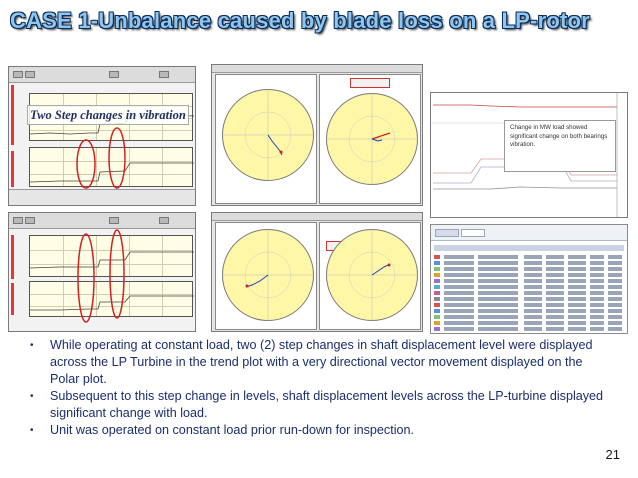 The image size is (638, 478). I want to click on trend-toolbar-top, so click(102, 75).